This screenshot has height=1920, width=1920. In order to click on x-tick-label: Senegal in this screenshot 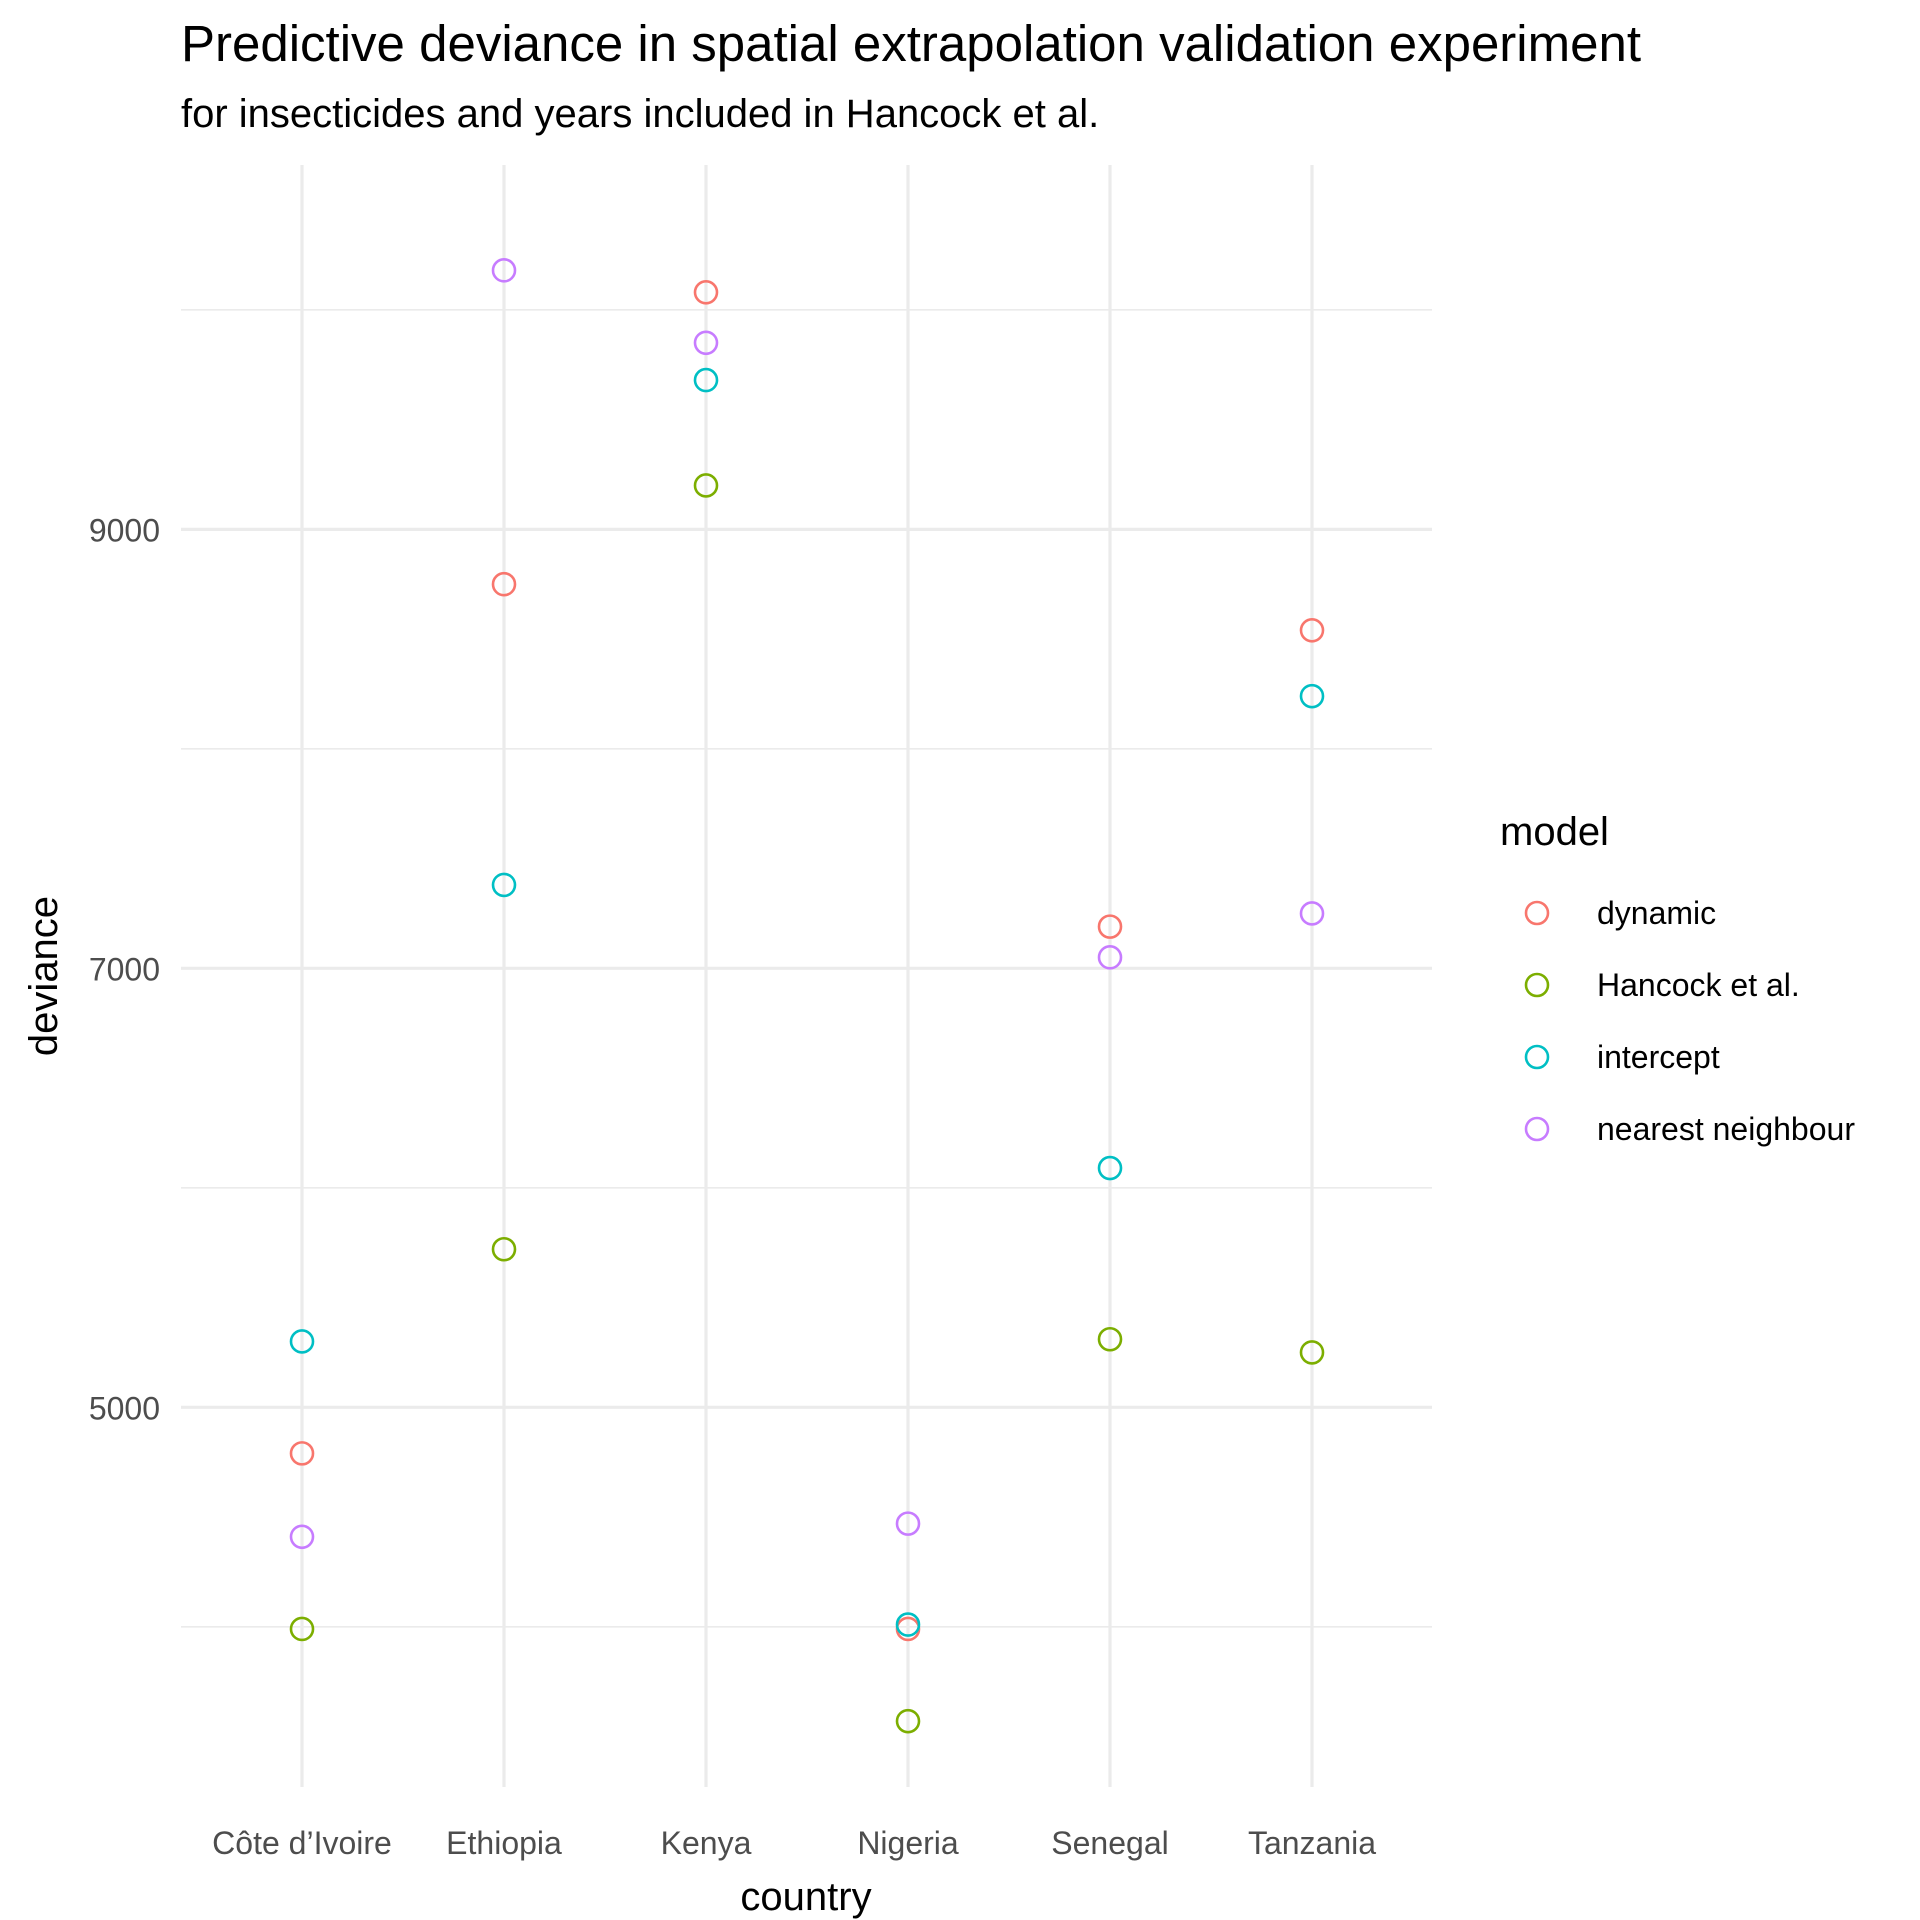, I will do `click(1109, 1843)`.